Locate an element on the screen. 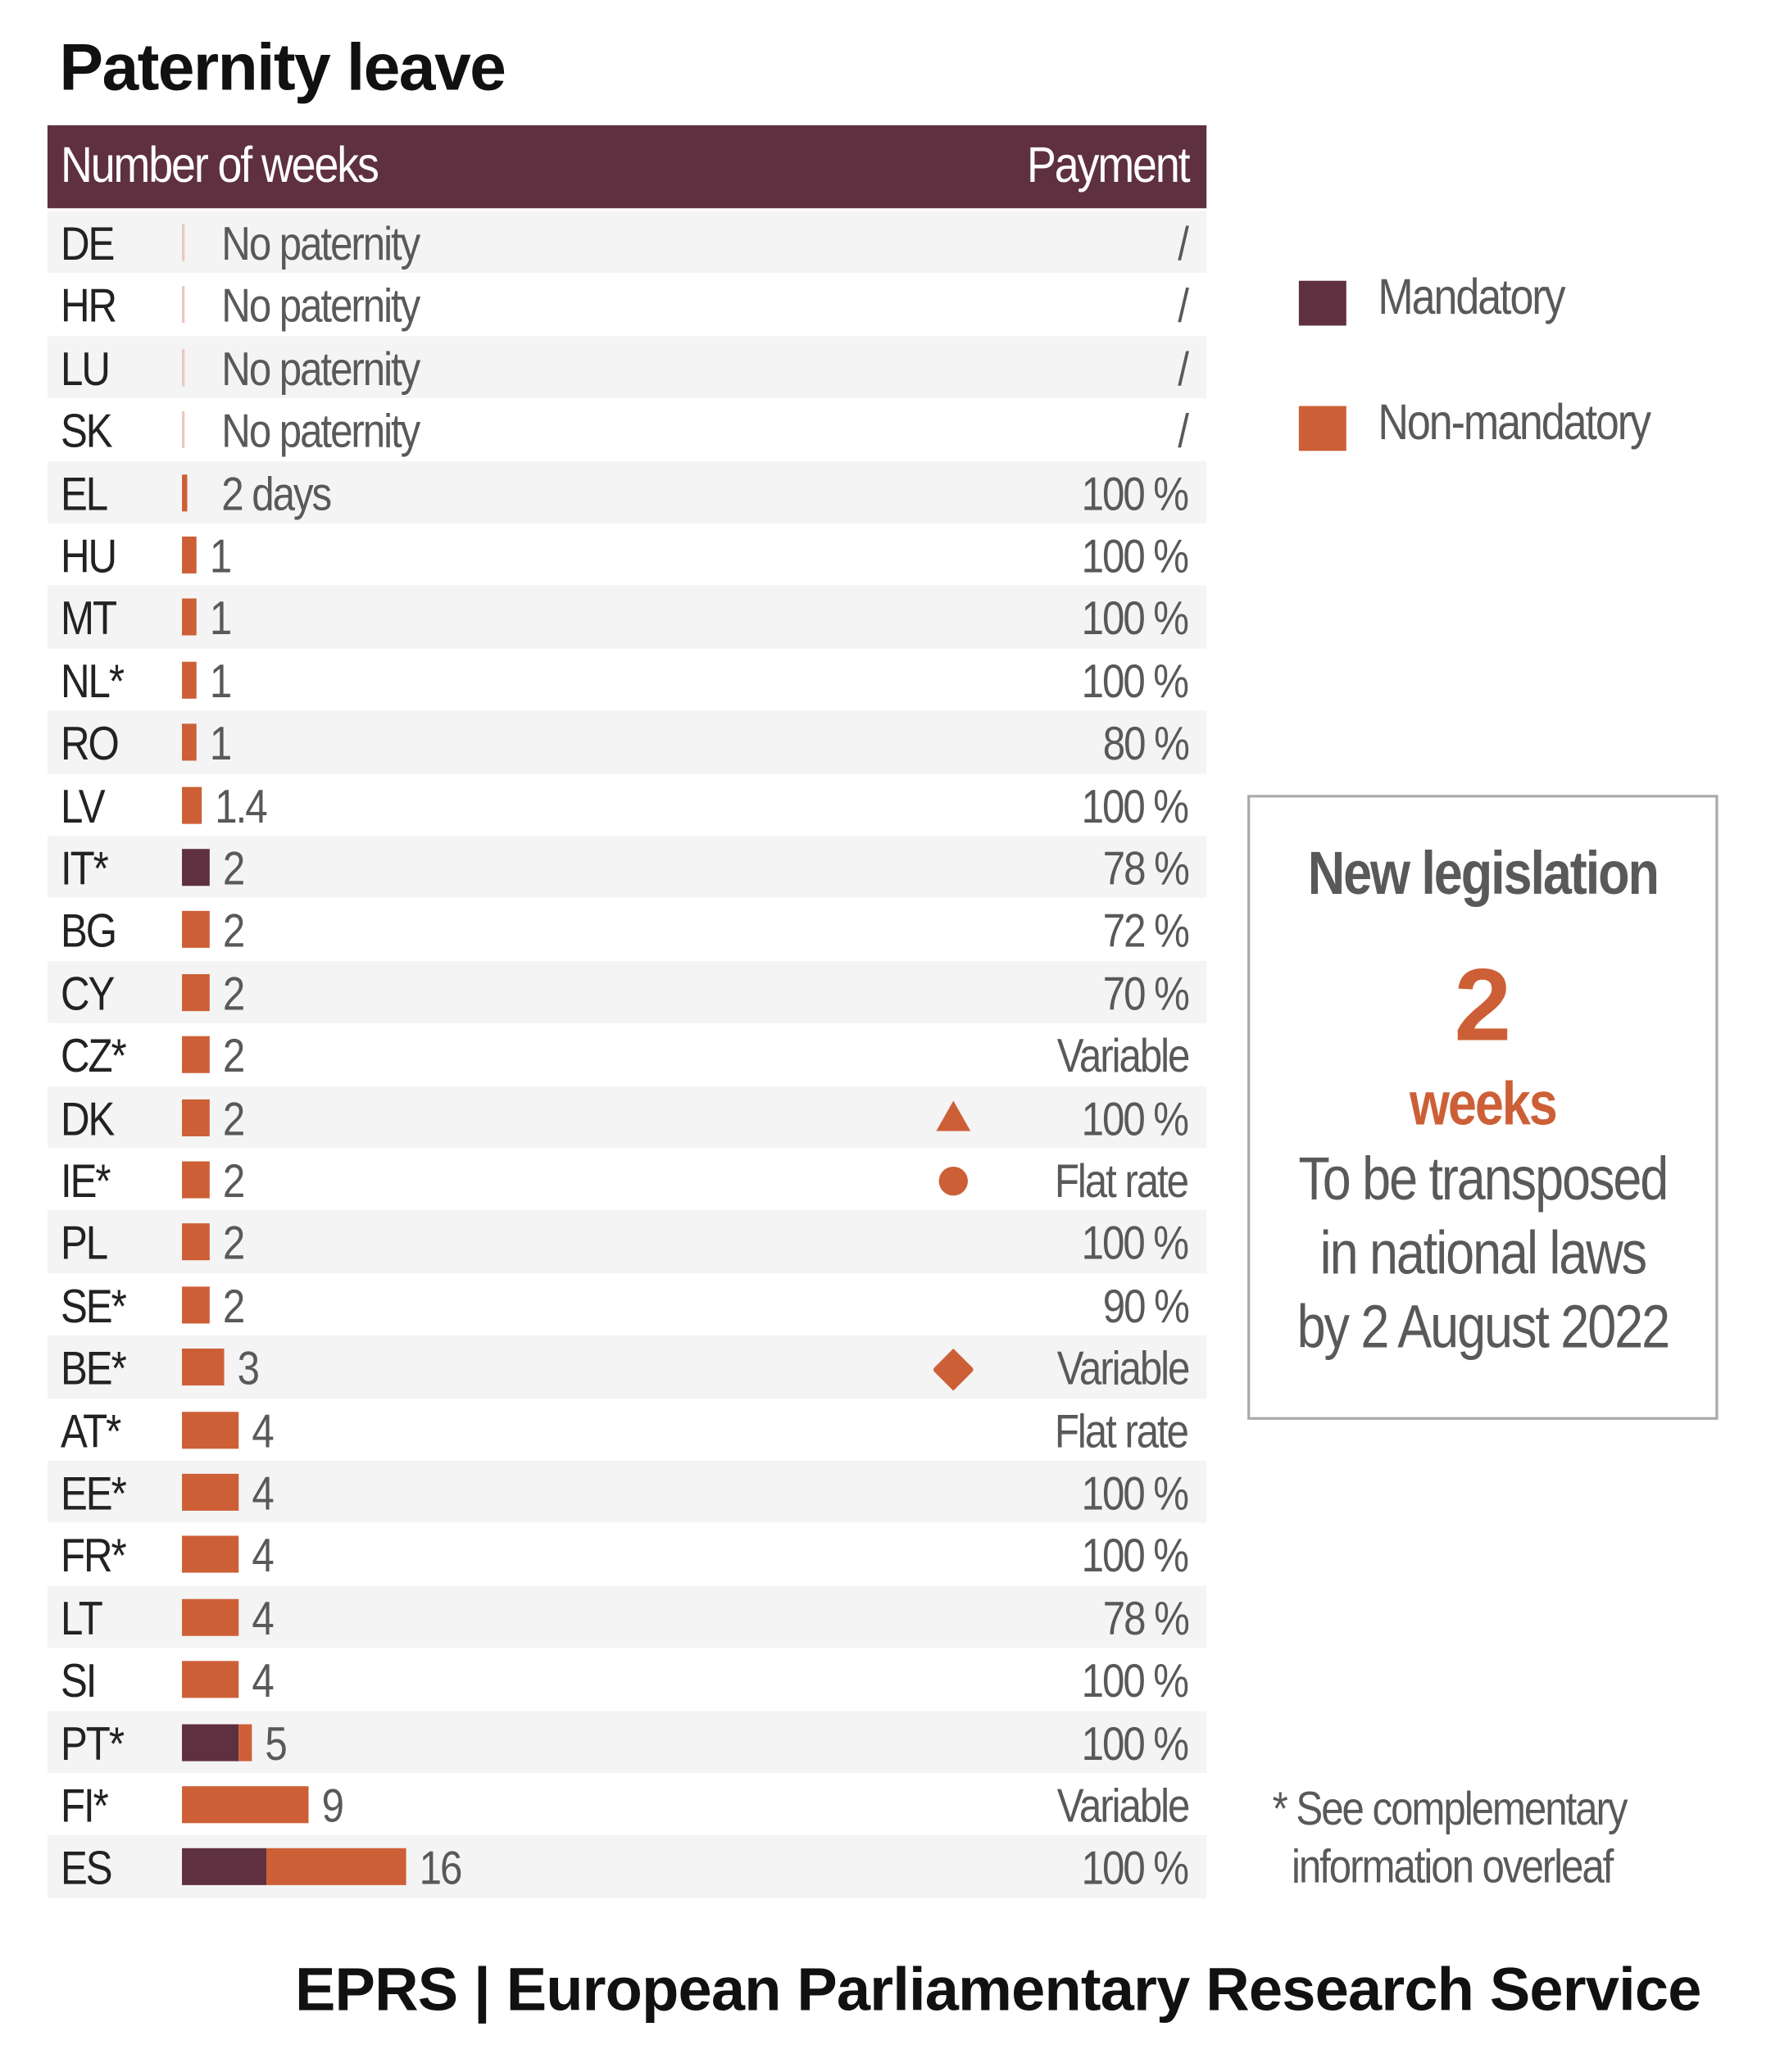 This screenshot has width=1780, height=2072. country-label: MT is located at coordinates (89, 619).